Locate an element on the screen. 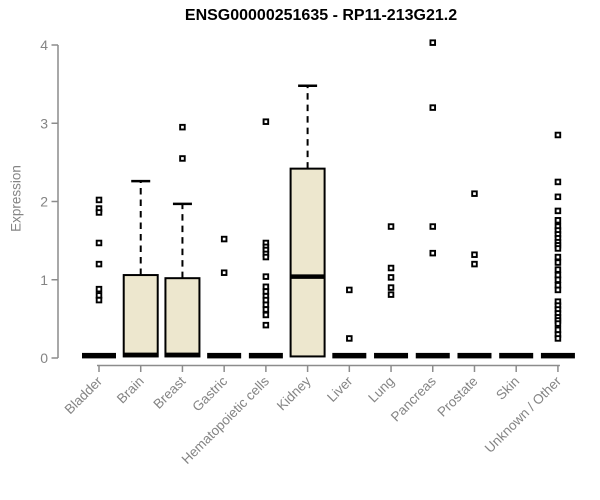 The image size is (600, 500). x-category-label: Lung is located at coordinates (381, 390).